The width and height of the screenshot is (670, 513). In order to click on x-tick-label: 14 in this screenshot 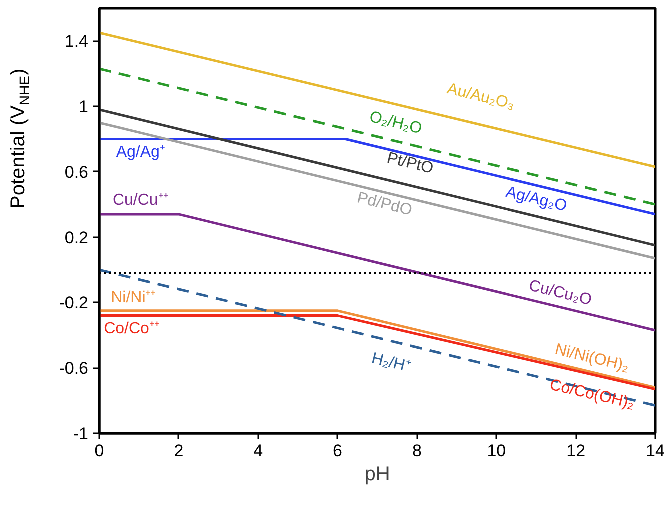, I will do `click(655, 451)`.